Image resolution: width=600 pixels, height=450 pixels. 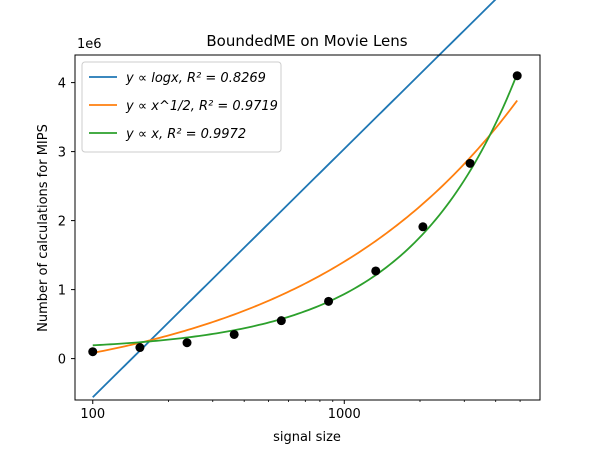 What do you see at coordinates (185, 134) in the screenshot?
I see `legend-label-2: y ∝ x, R² = 0.9972` at bounding box center [185, 134].